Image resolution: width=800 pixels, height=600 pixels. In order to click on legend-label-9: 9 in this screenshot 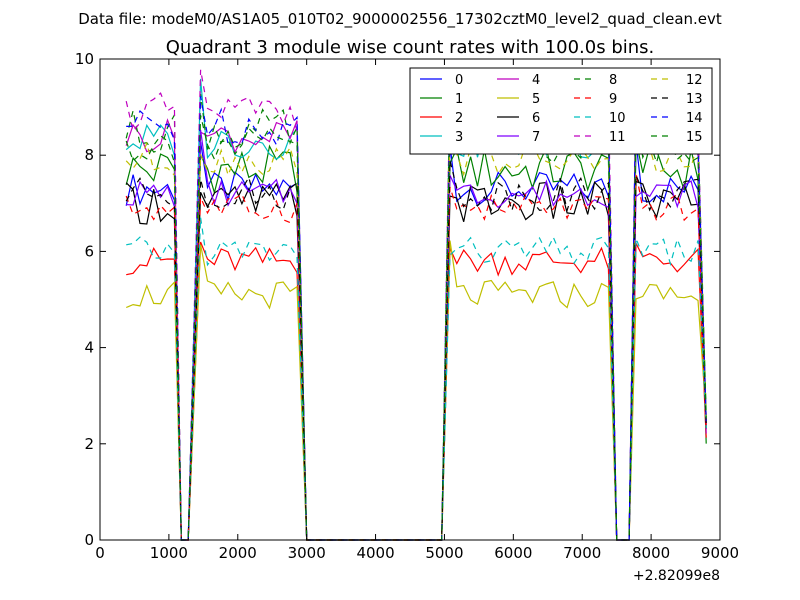, I will do `click(613, 99)`.